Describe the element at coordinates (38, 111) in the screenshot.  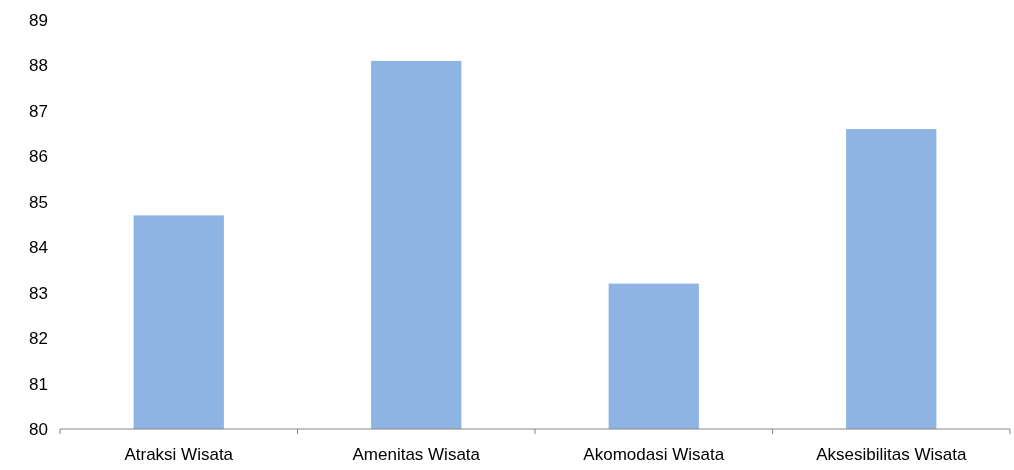
I see `y-tick-label: 87` at that location.